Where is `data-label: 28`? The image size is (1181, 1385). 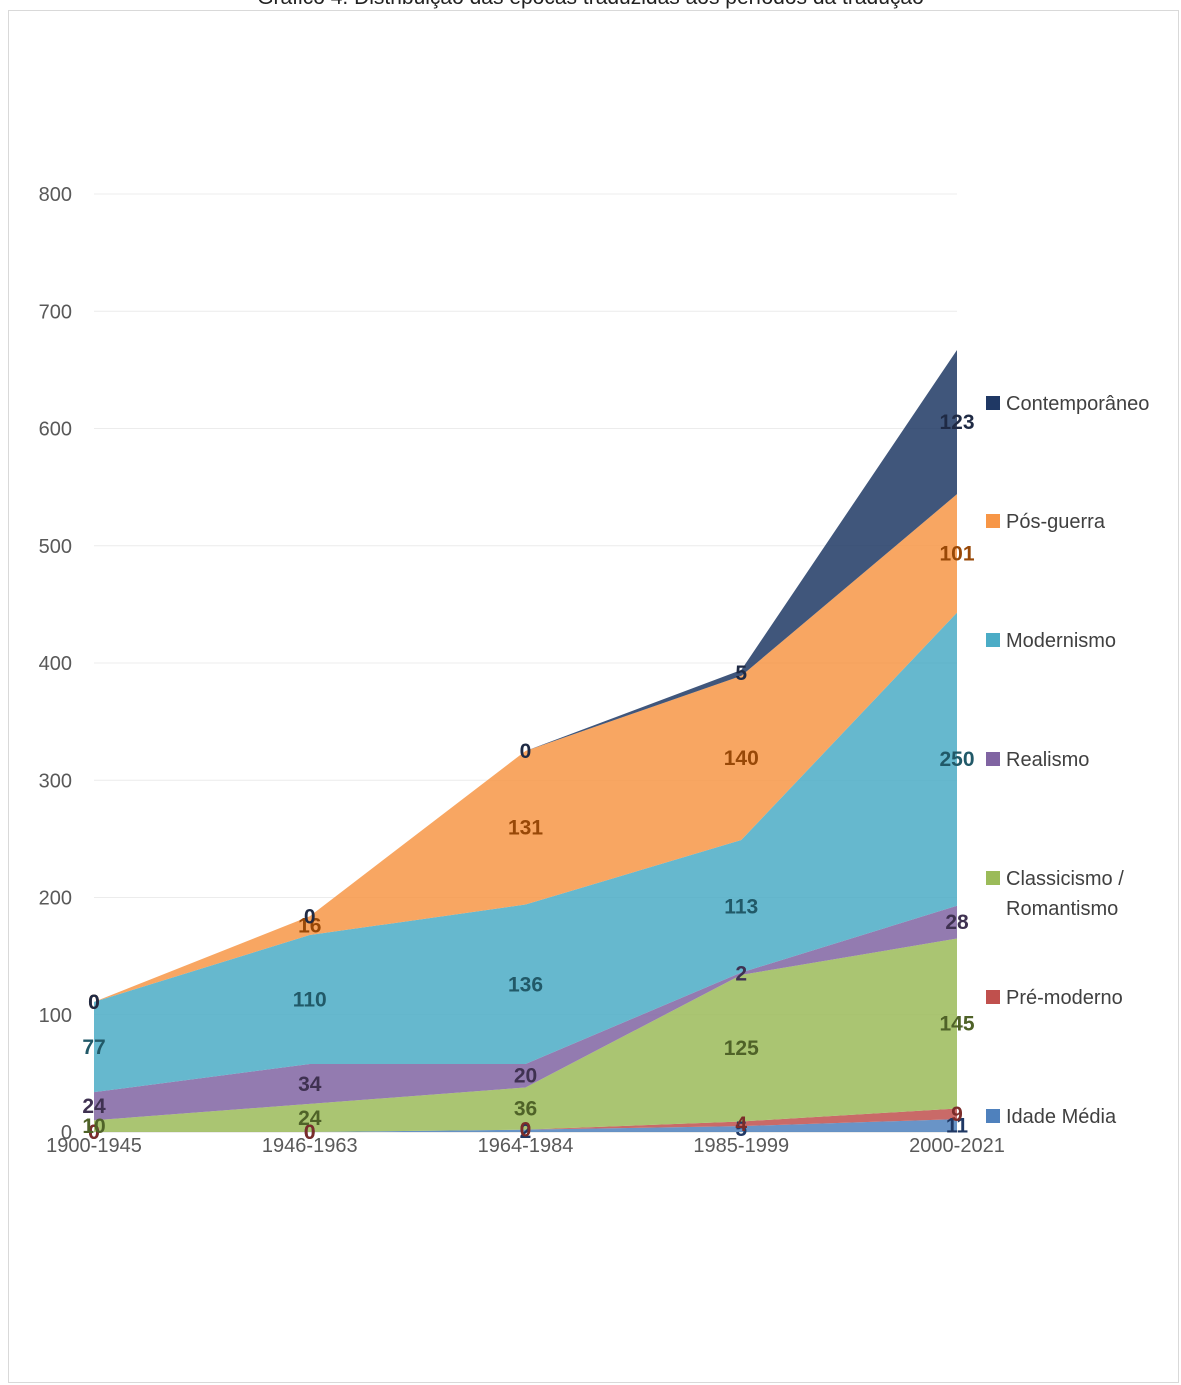
data-label: 28 is located at coordinates (957, 922).